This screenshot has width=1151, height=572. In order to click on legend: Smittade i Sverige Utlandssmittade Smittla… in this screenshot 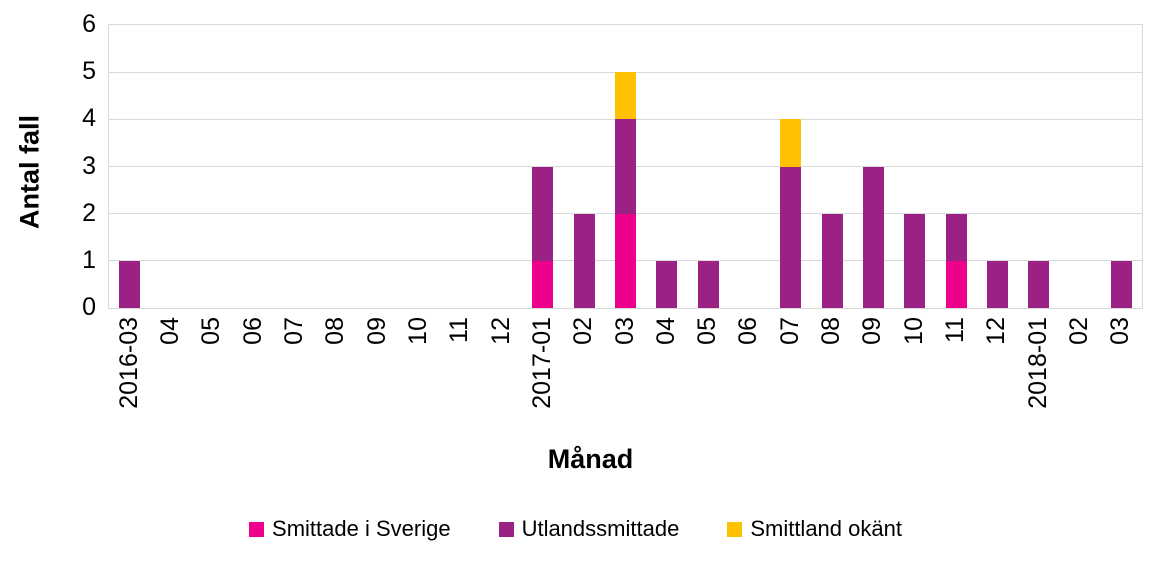, I will do `click(575, 529)`.